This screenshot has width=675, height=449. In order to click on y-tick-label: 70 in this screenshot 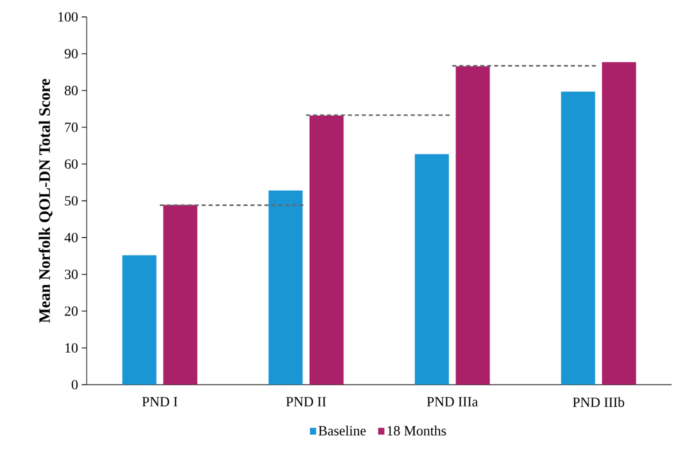, I will do `click(71, 127)`.